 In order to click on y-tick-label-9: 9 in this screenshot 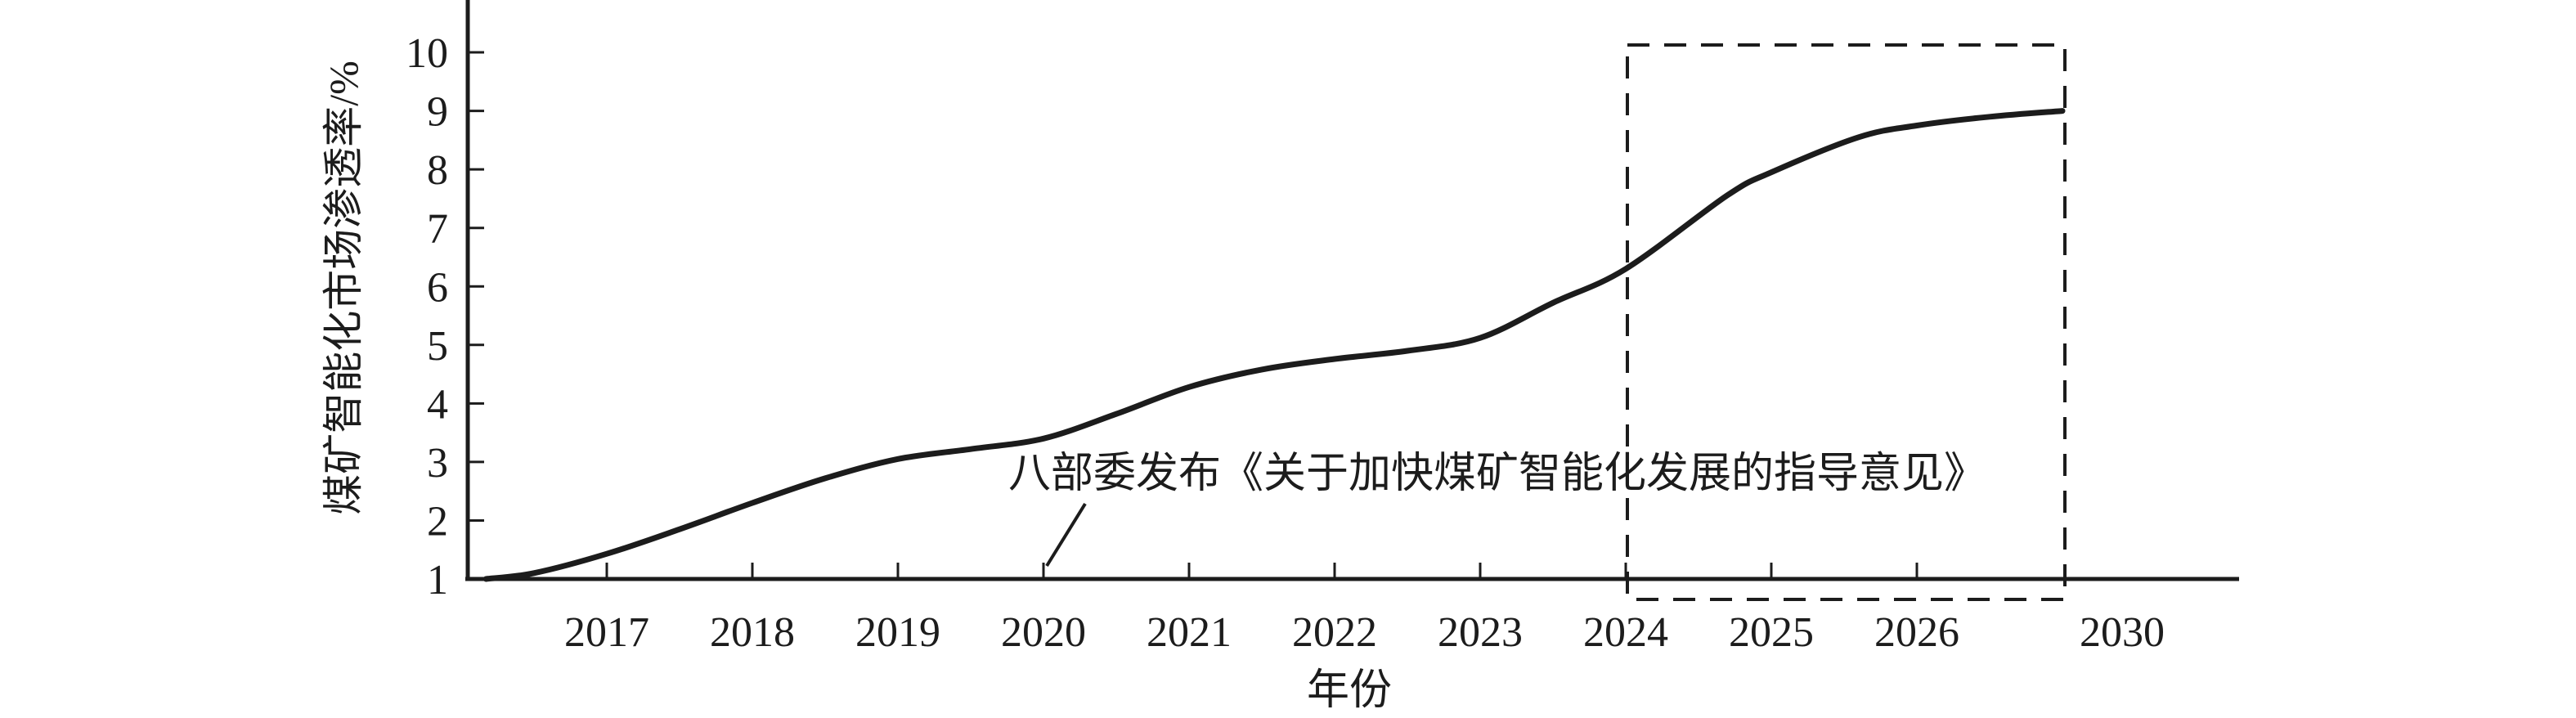, I will do `click(437, 112)`.